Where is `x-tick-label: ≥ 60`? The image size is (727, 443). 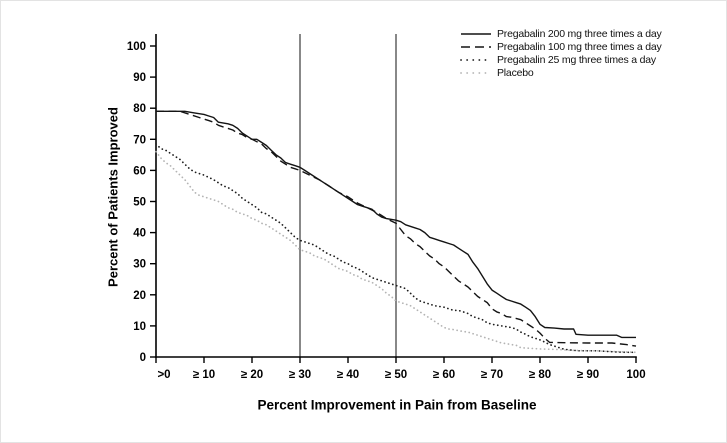 x-tick-label: ≥ 60 is located at coordinates (444, 375).